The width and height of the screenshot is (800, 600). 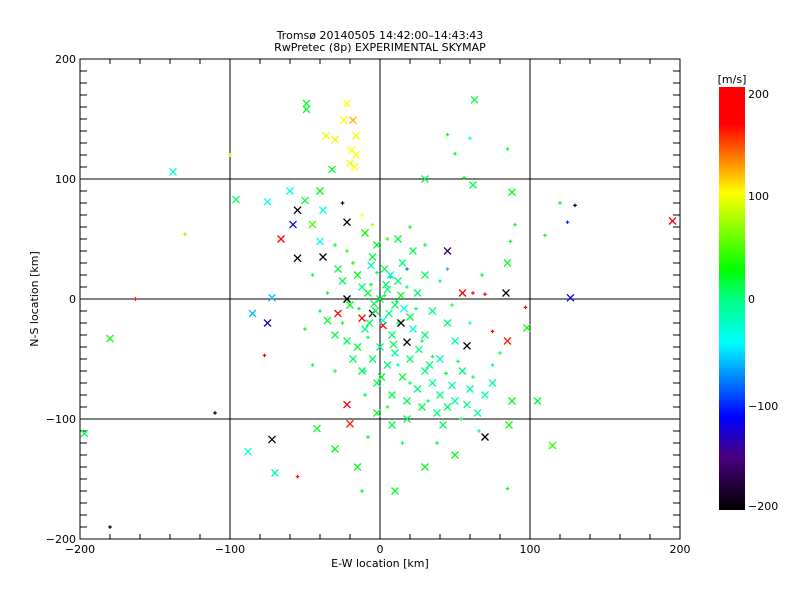 What do you see at coordinates (763, 406) in the screenshot?
I see `colorbar-tick-label: −100` at bounding box center [763, 406].